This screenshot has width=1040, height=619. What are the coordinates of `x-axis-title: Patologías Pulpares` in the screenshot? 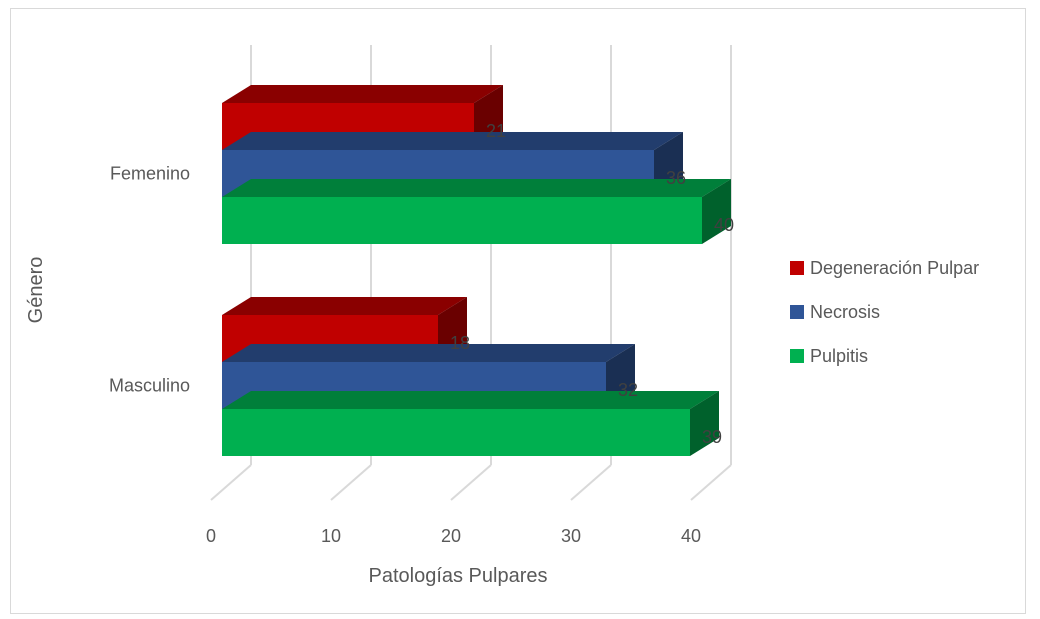 It's located at (457, 576).